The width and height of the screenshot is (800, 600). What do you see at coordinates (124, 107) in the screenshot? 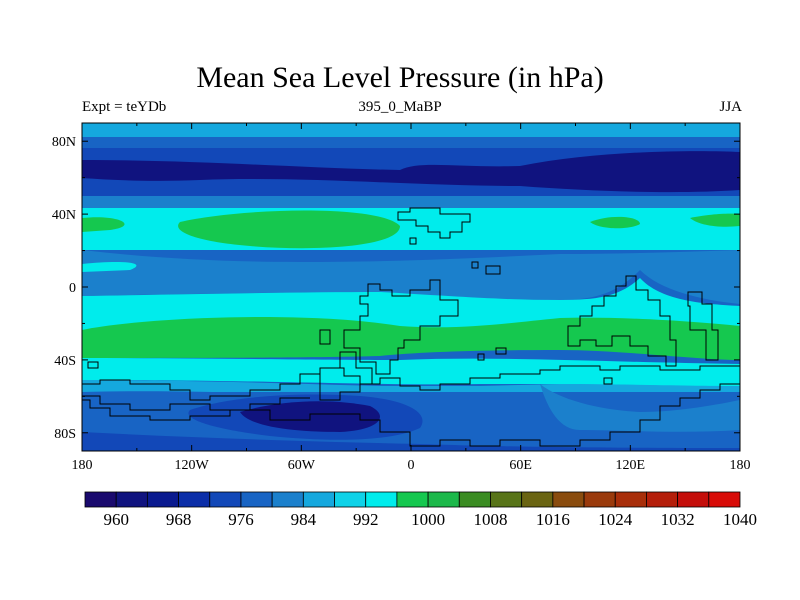
I see `experiment-label: Expt = teYDb` at bounding box center [124, 107].